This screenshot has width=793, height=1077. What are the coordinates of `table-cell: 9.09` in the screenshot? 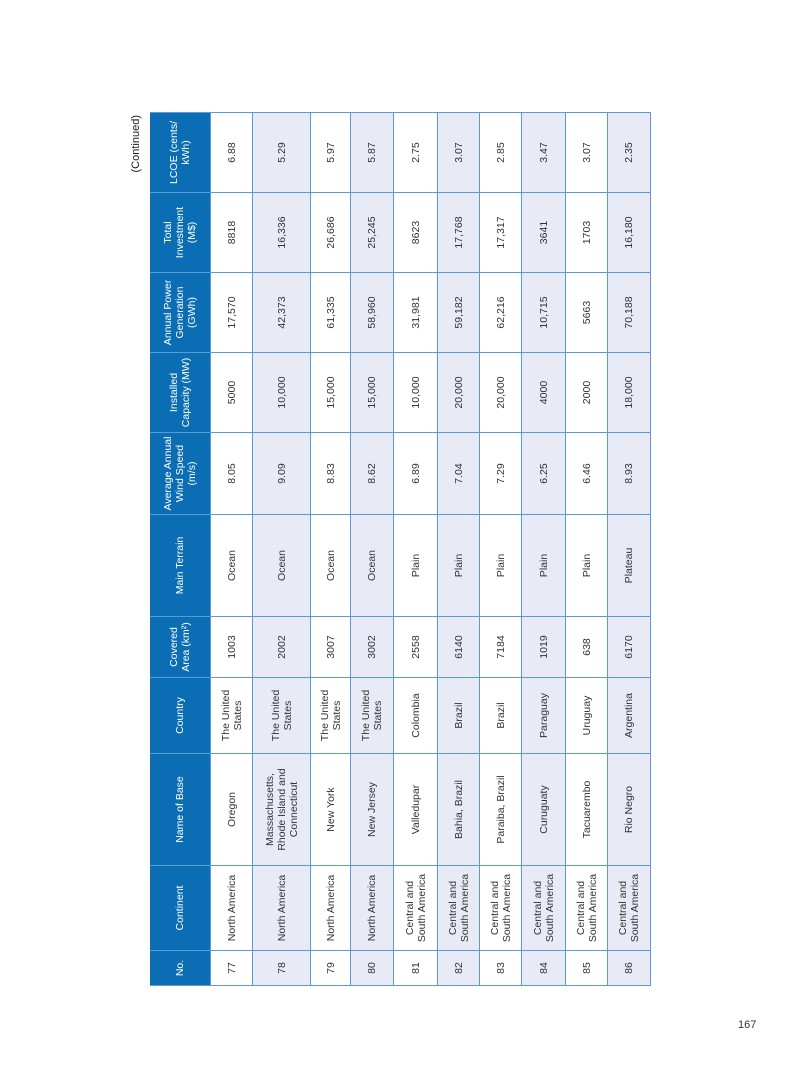 It's located at (281, 473).